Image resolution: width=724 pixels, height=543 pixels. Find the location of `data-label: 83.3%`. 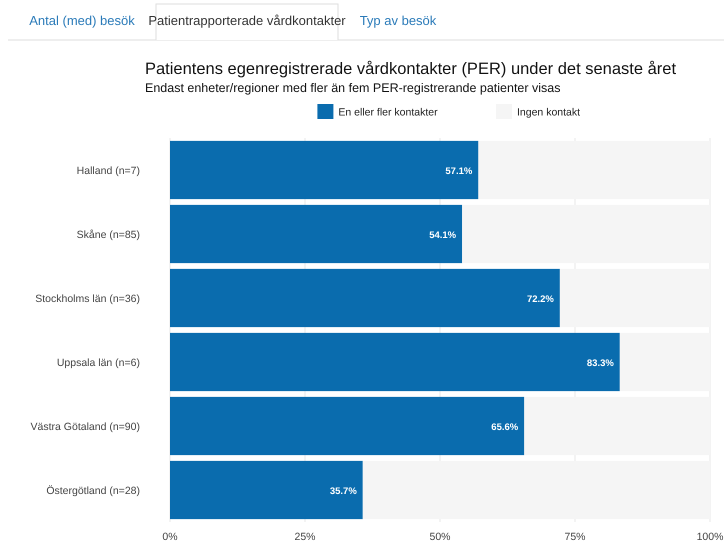

data-label: 83.3% is located at coordinates (600, 363).